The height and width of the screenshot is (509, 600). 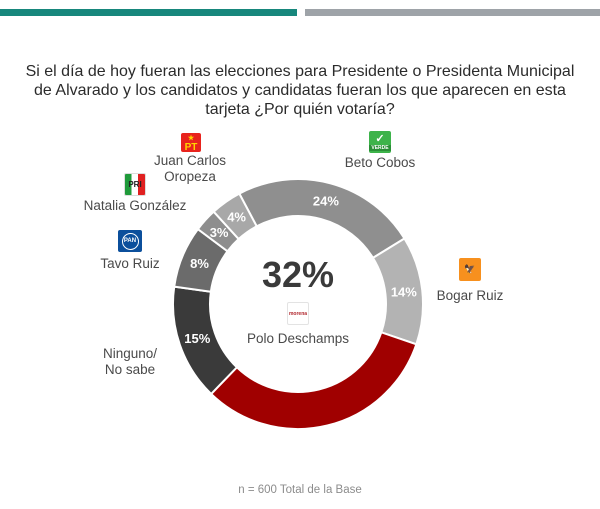 What do you see at coordinates (135, 184) in the screenshot?
I see `pri-logo-icon: PRI` at bounding box center [135, 184].